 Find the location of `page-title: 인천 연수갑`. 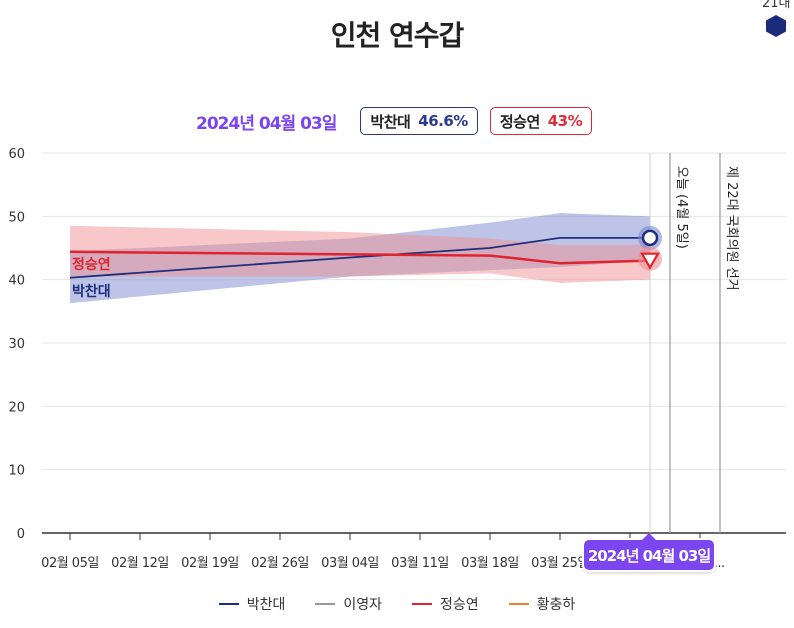

page-title: 인천 연수갑 is located at coordinates (397, 35).